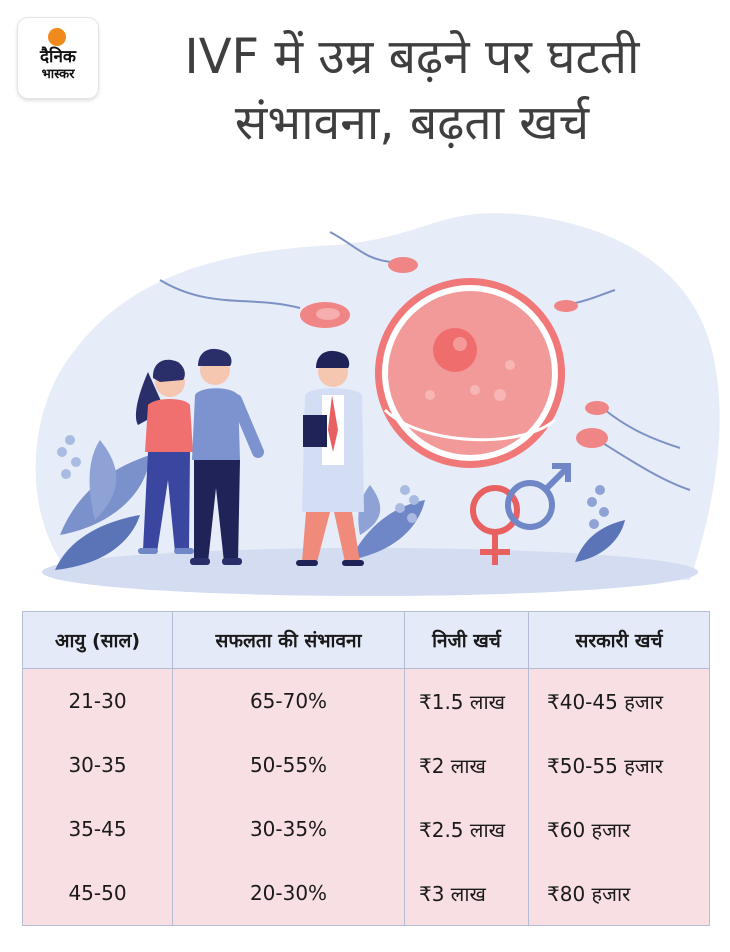  What do you see at coordinates (227, 456) in the screenshot?
I see `man-figure` at bounding box center [227, 456].